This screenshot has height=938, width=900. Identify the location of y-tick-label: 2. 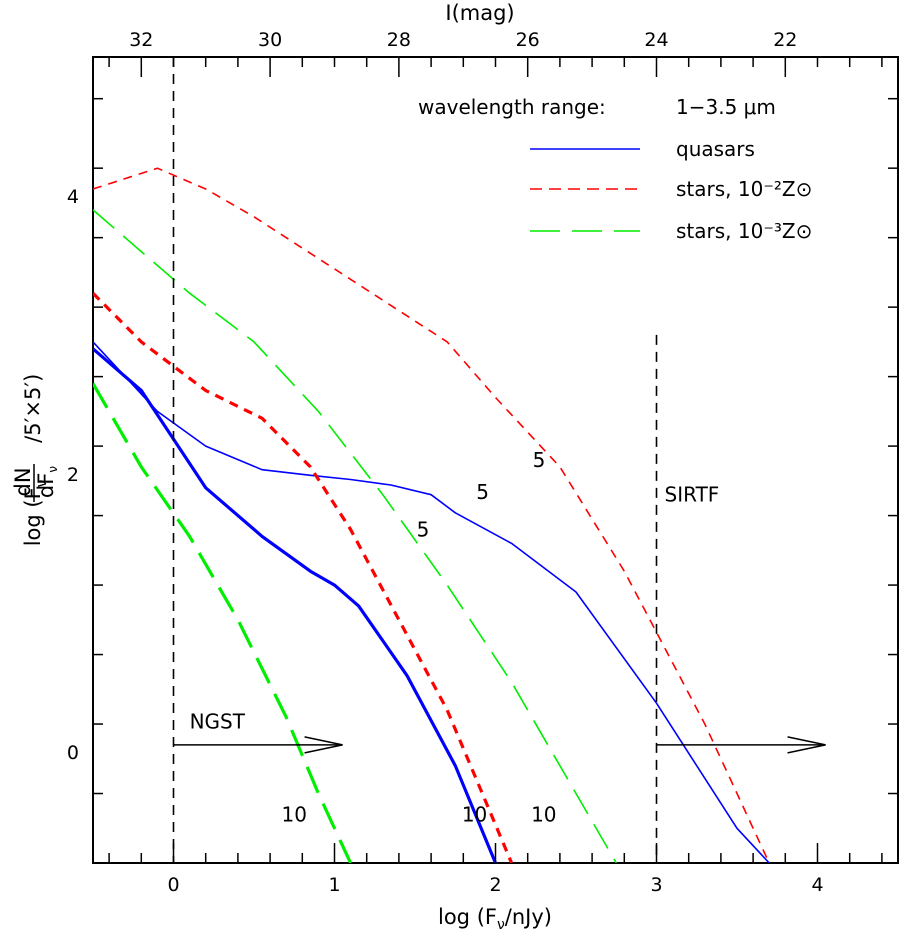
(73, 475).